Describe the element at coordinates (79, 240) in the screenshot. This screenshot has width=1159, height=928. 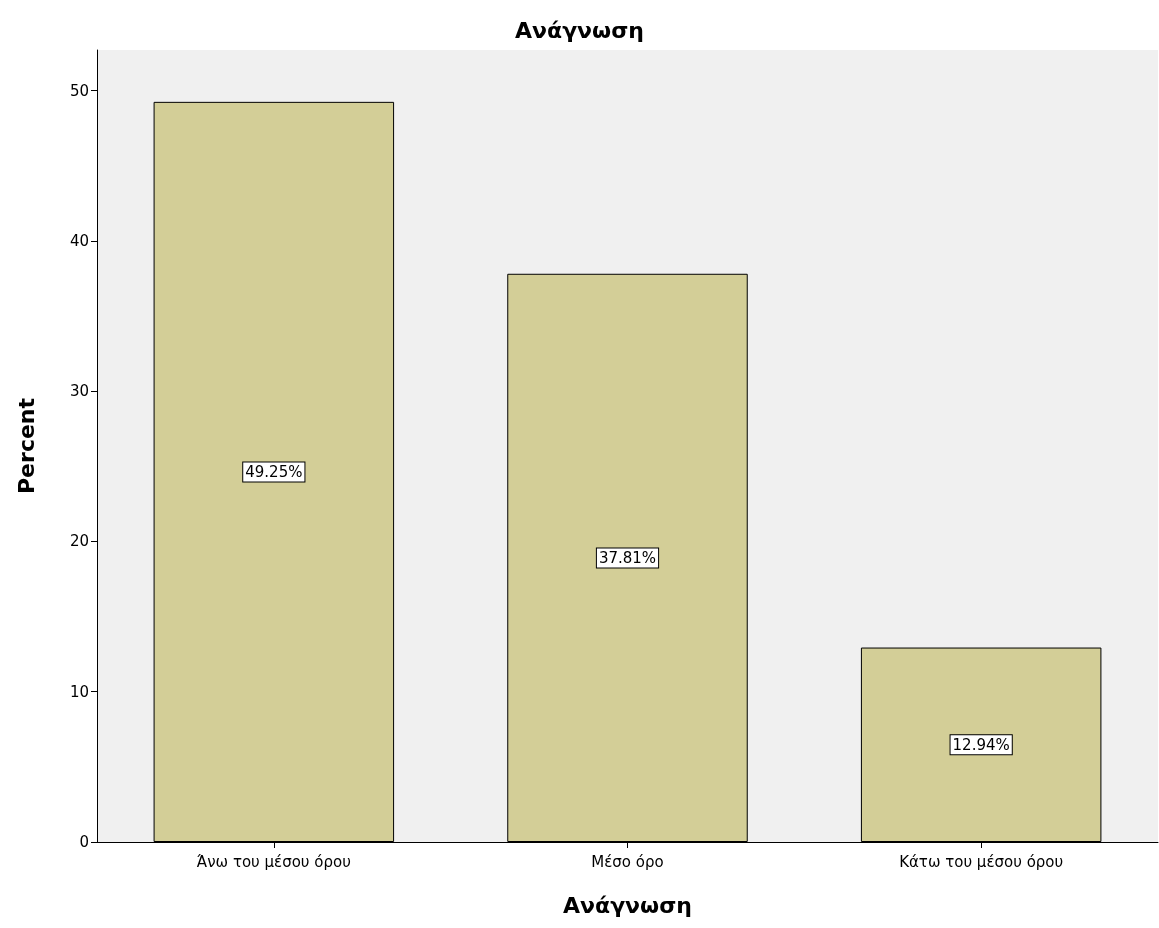
I see `y-tick-label: 40` at that location.